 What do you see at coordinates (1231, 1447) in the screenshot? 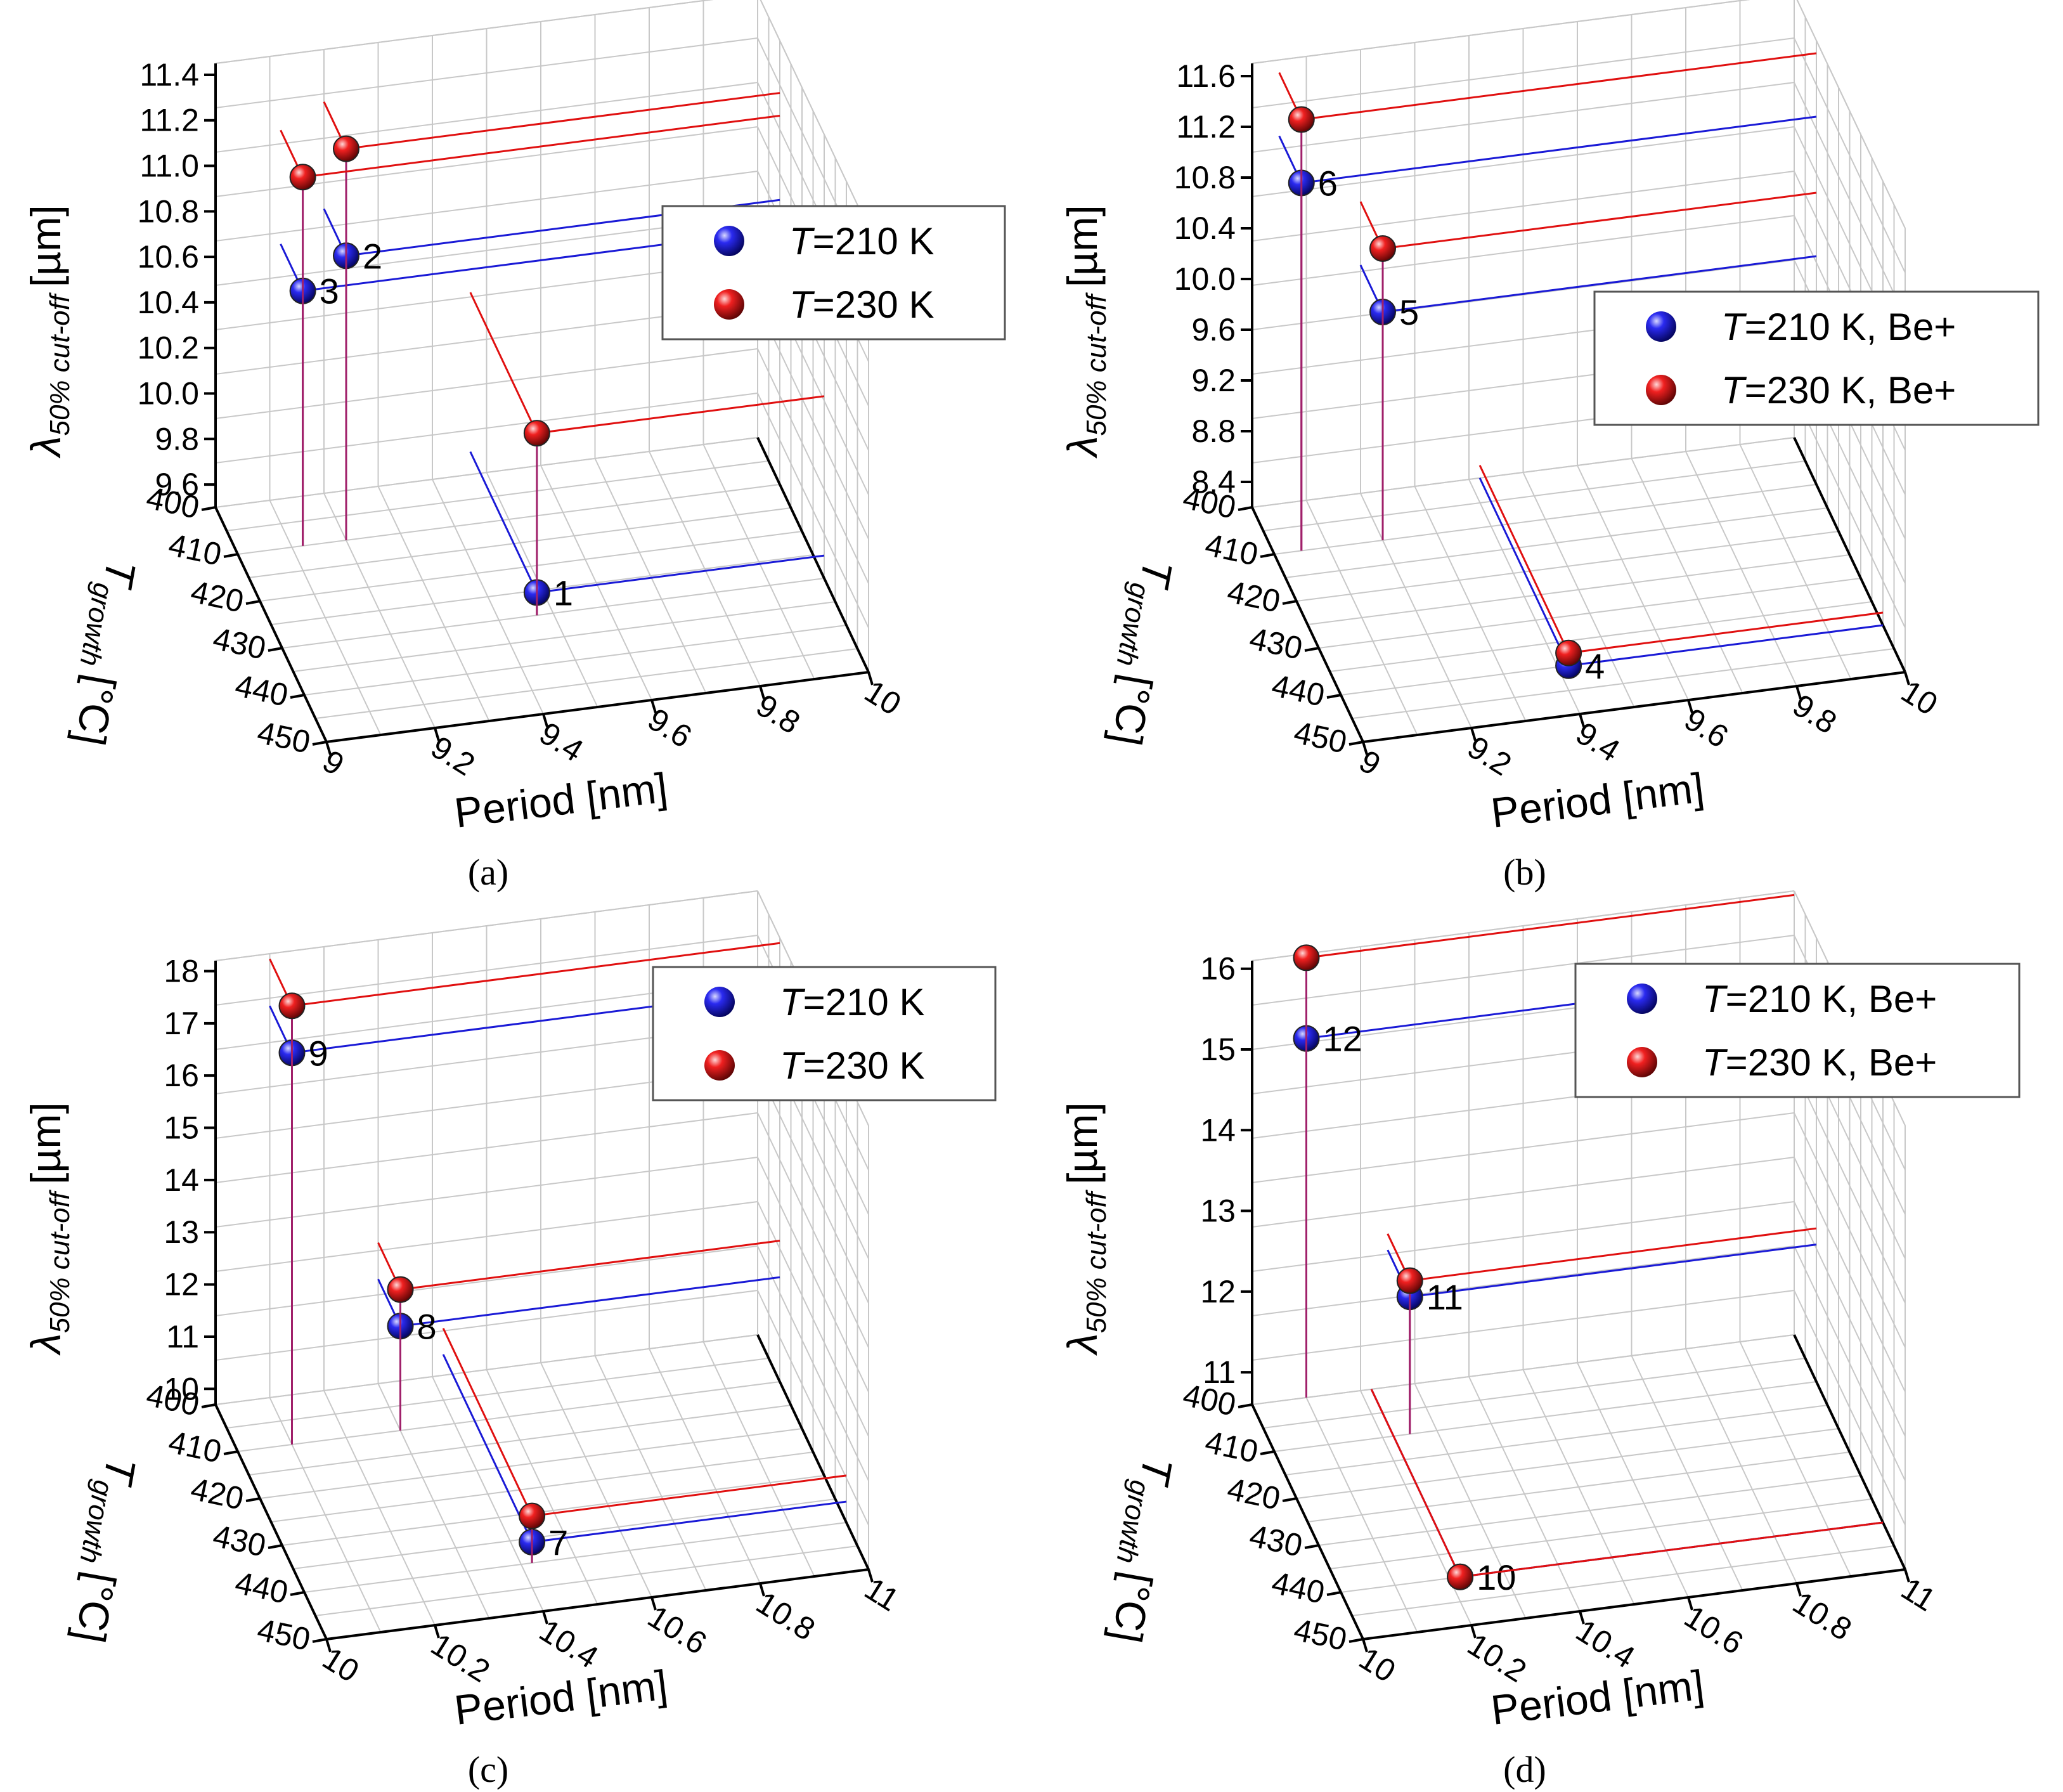
I see `z-tick-label: 410` at bounding box center [1231, 1447].